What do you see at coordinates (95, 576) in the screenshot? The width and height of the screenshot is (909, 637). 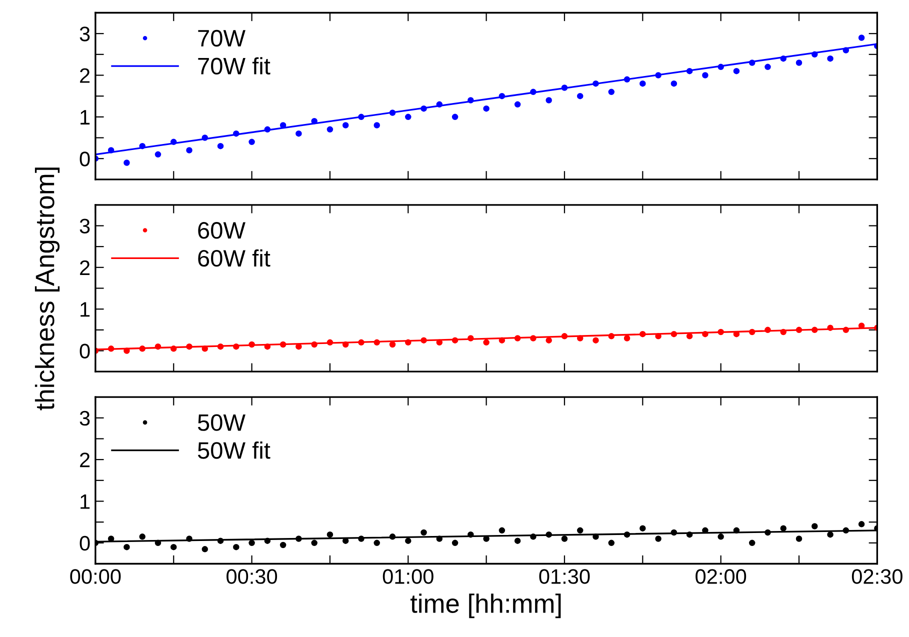 I see `x-tick-label: 00:00` at bounding box center [95, 576].